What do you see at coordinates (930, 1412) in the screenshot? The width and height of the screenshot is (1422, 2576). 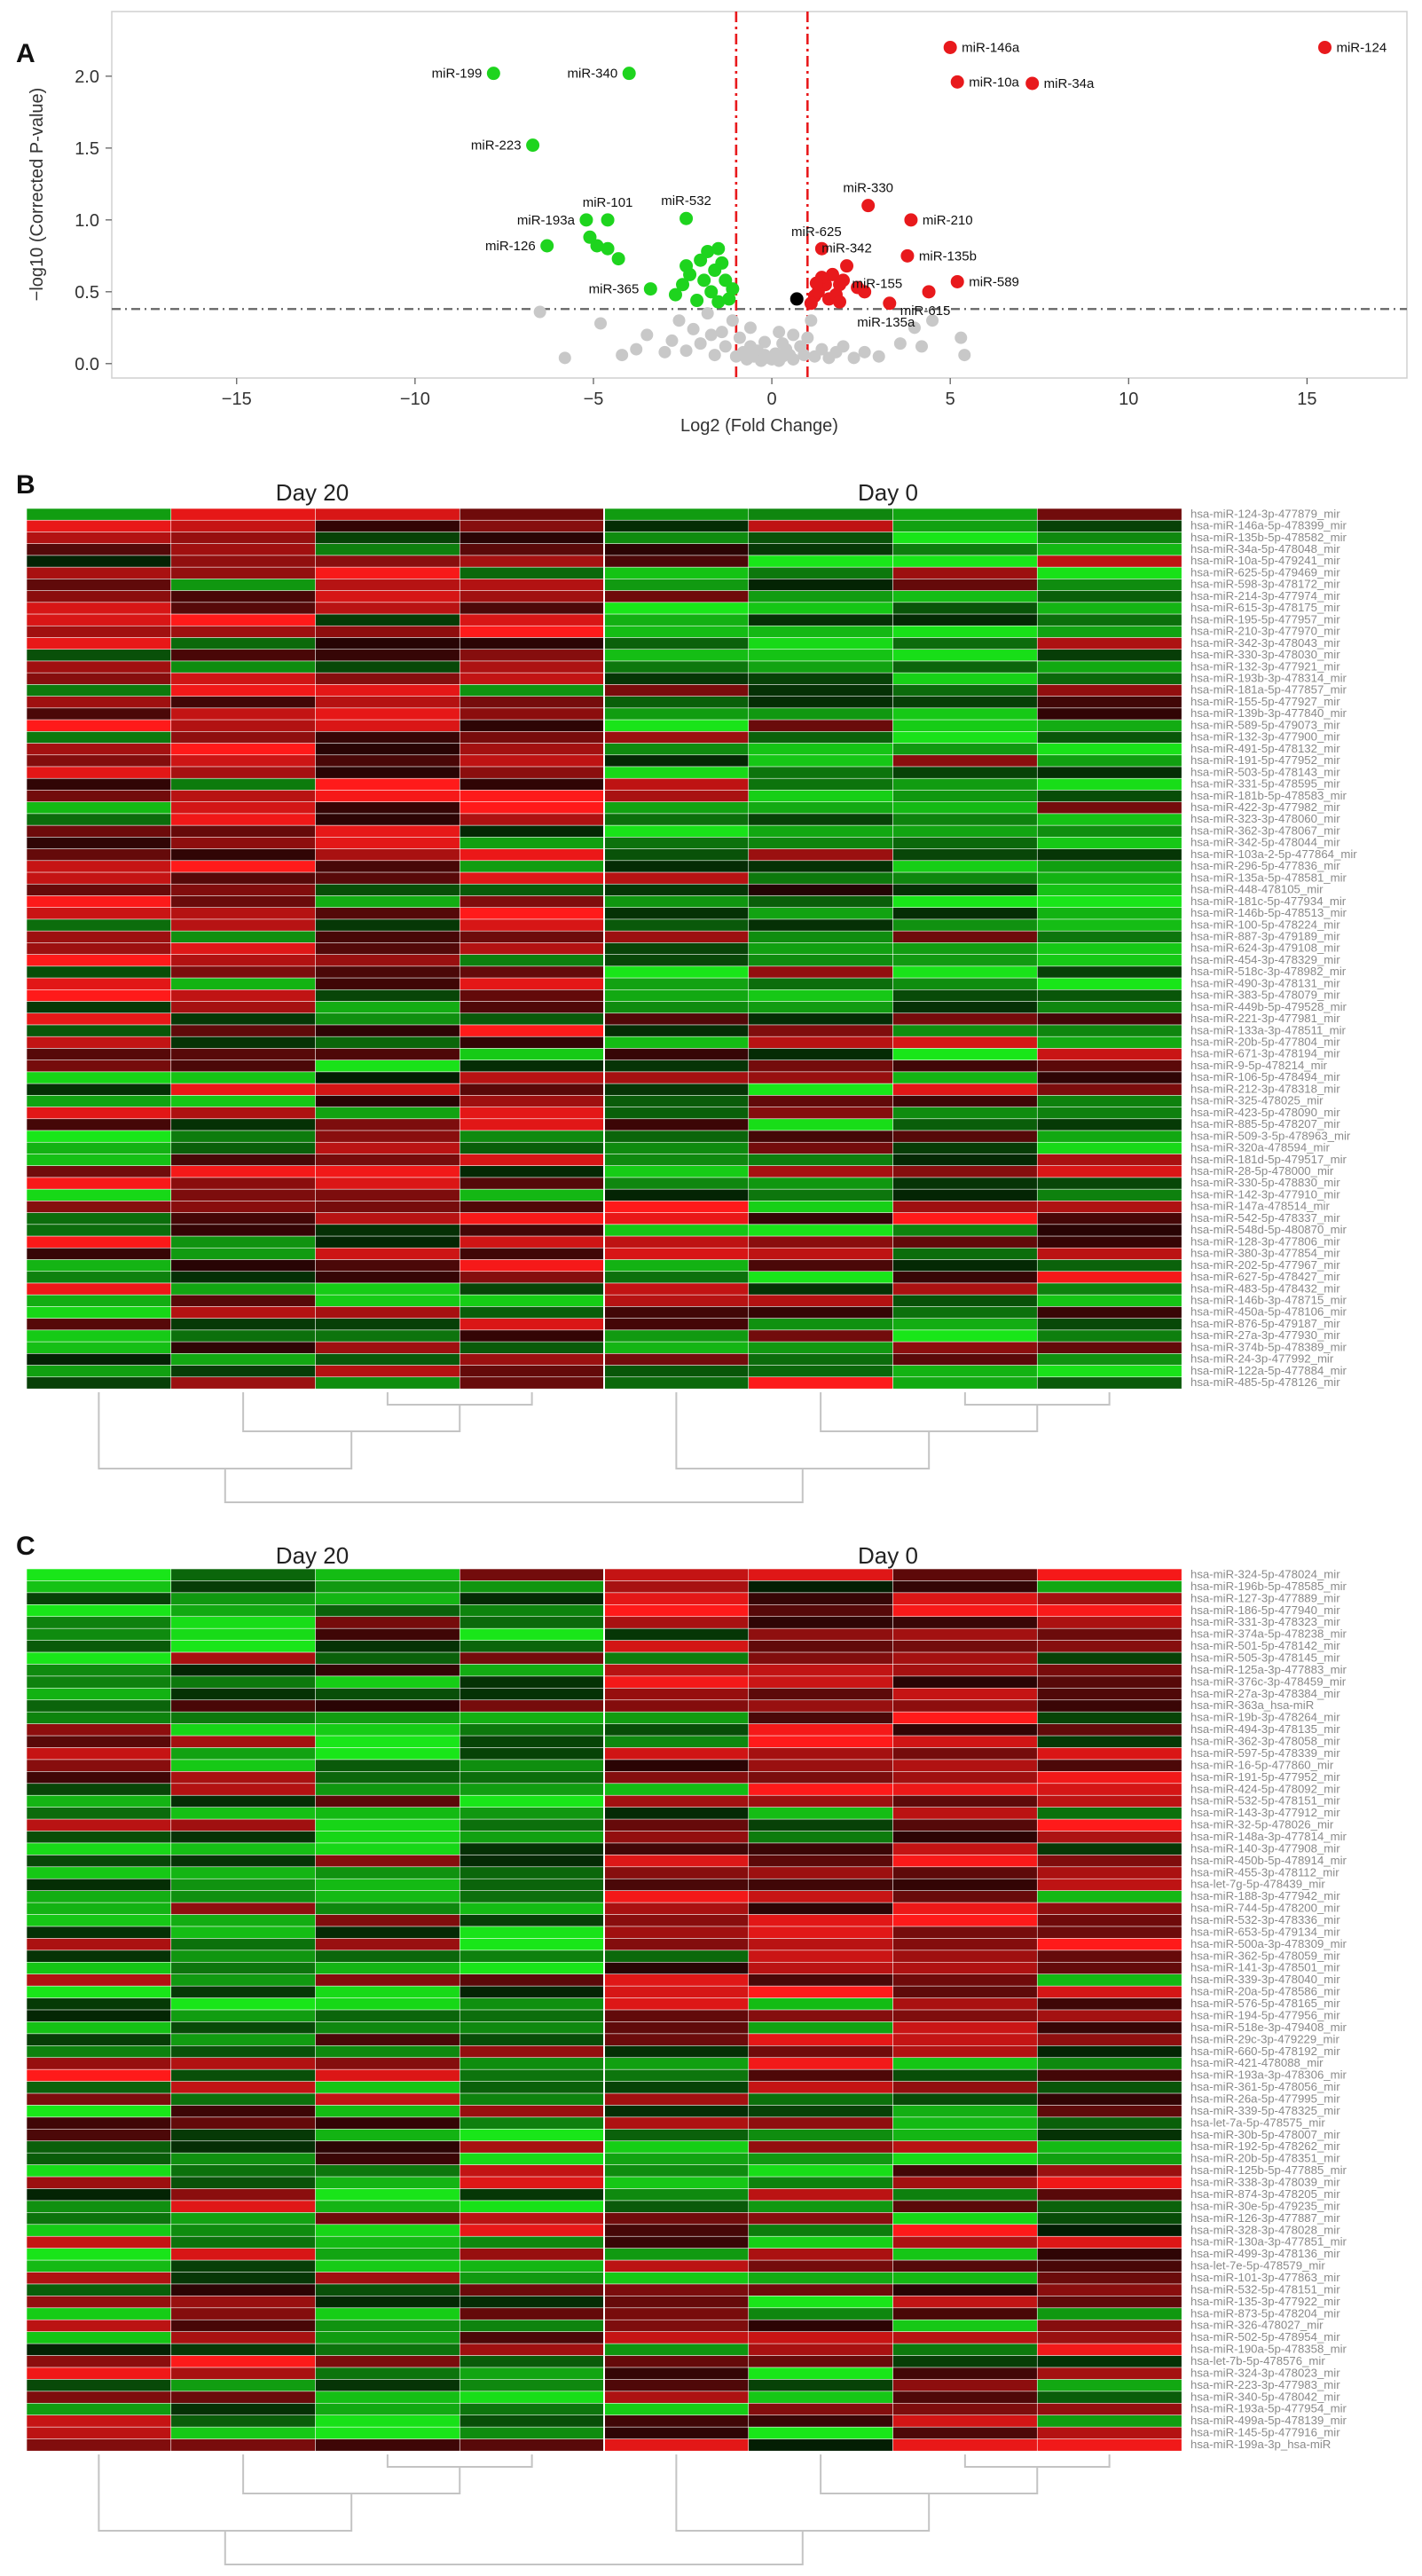 I see `dendrogram-branch` at bounding box center [930, 1412].